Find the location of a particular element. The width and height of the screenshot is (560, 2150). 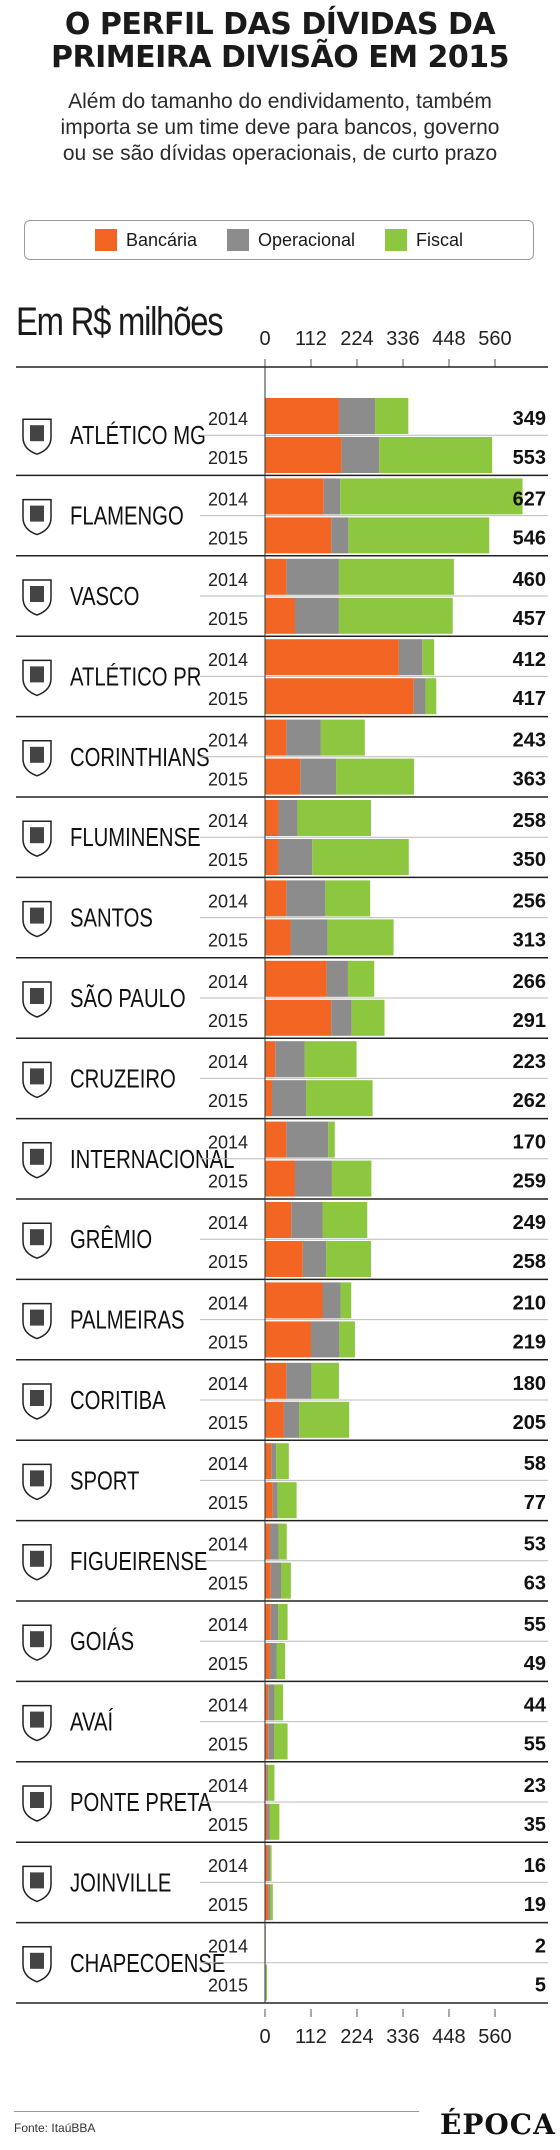

internacional-crest-detail is located at coordinates (37, 1156).